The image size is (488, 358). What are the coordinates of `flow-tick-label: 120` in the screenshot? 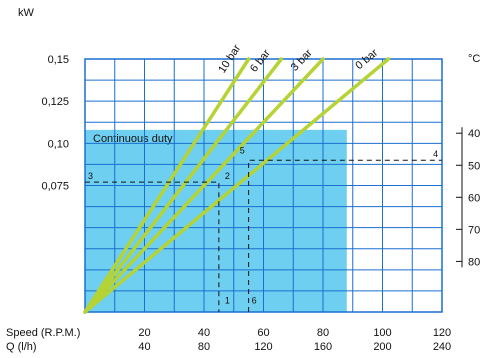 It's located at (263, 347).